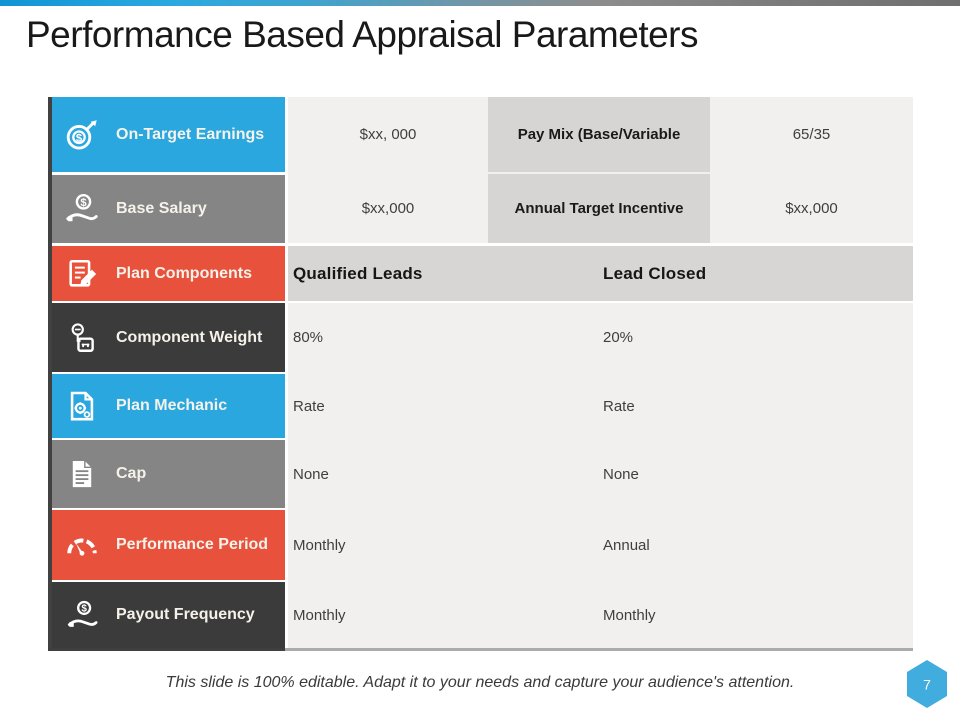 The image size is (960, 720). I want to click on gauge-icon, so click(82, 545).